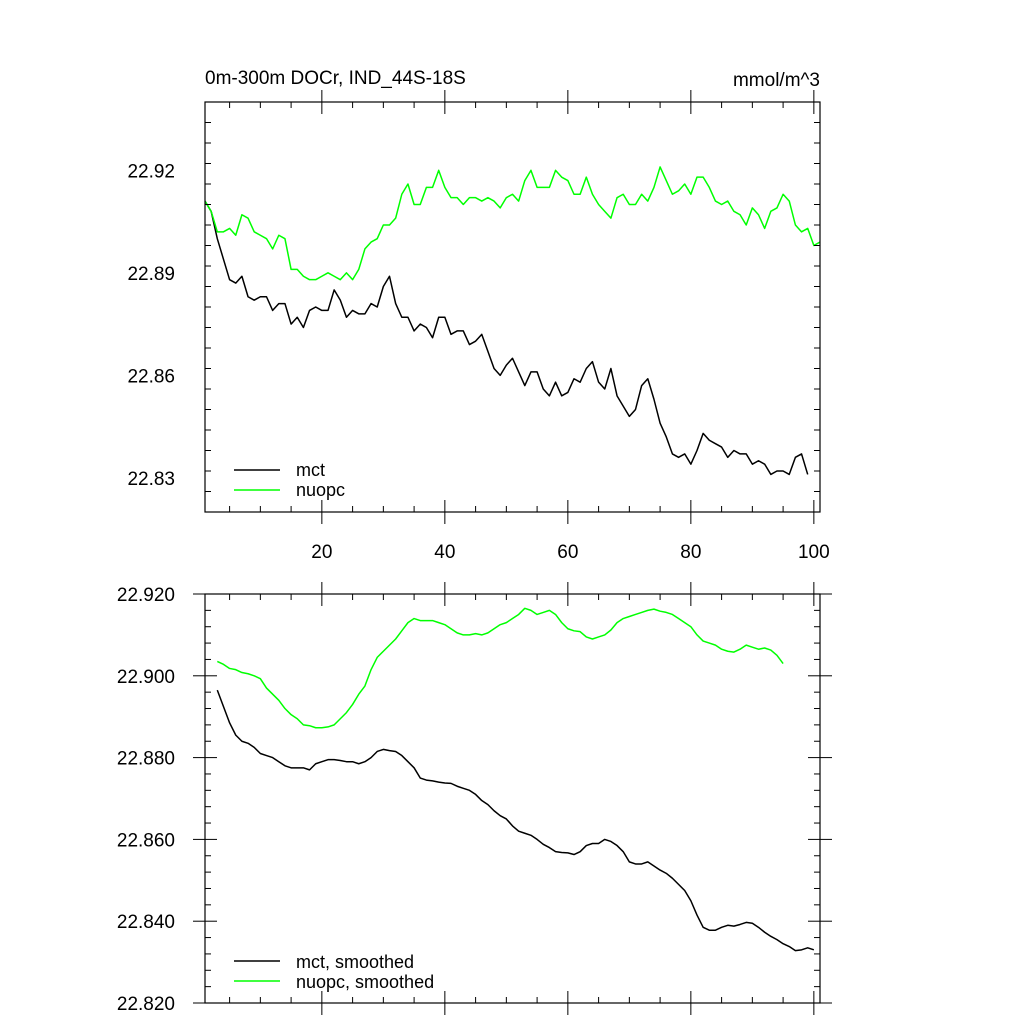  What do you see at coordinates (146, 759) in the screenshot?
I see `bottom-y-tick-label: 22.880` at bounding box center [146, 759].